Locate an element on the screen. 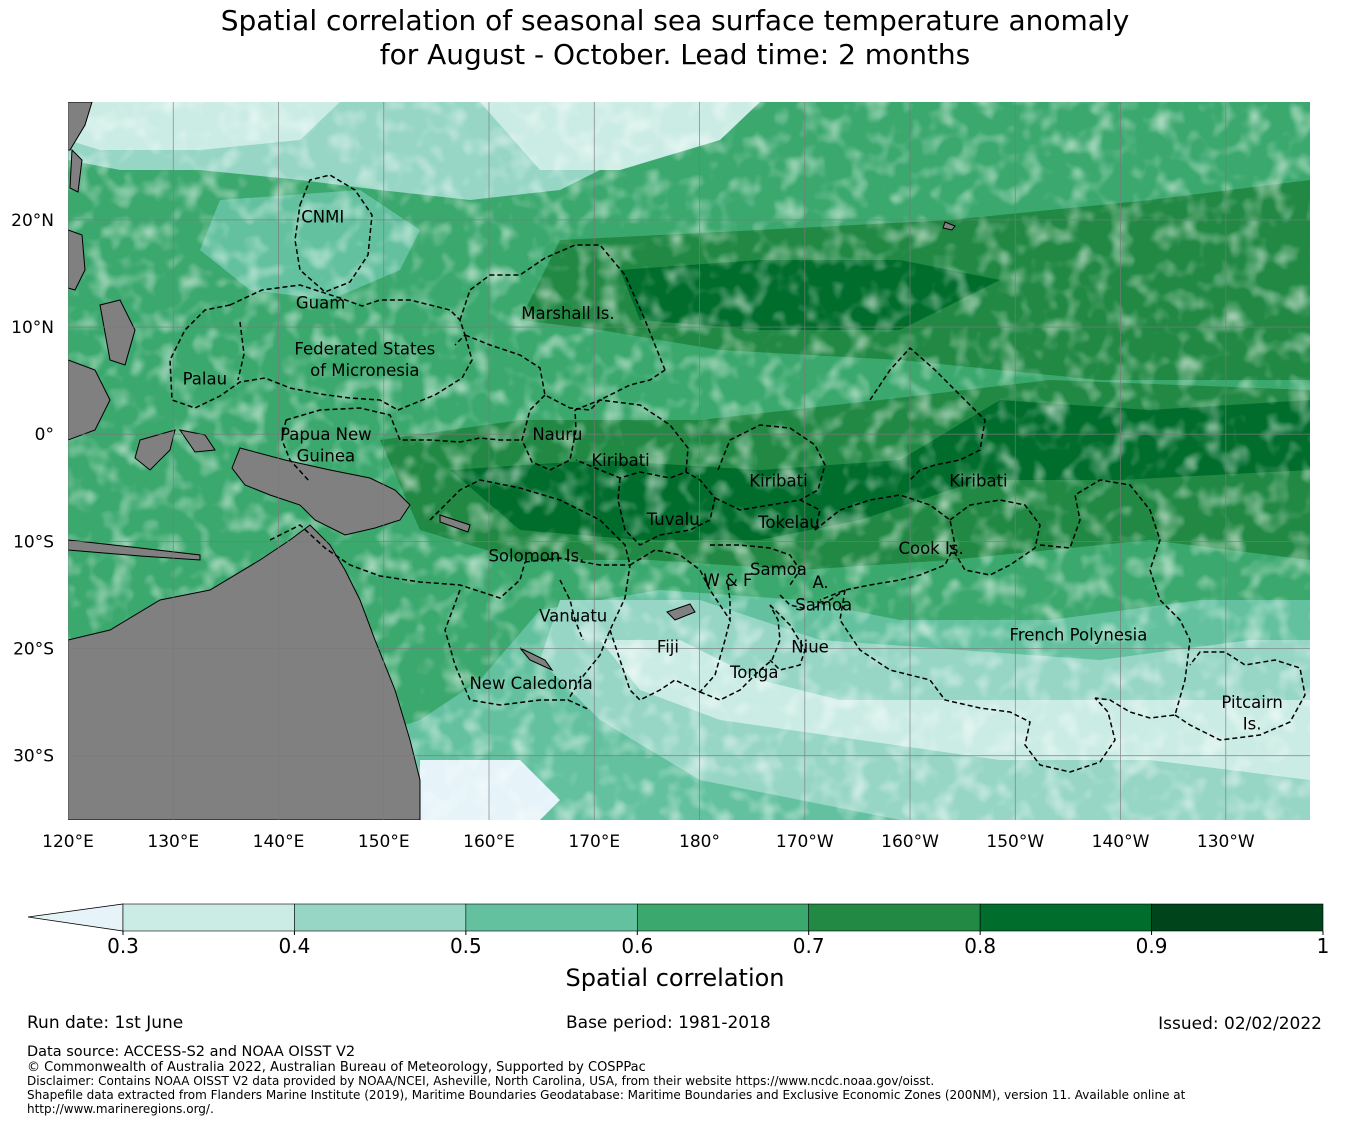  colorbar-tick-label: 0.4 is located at coordinates (295, 946).